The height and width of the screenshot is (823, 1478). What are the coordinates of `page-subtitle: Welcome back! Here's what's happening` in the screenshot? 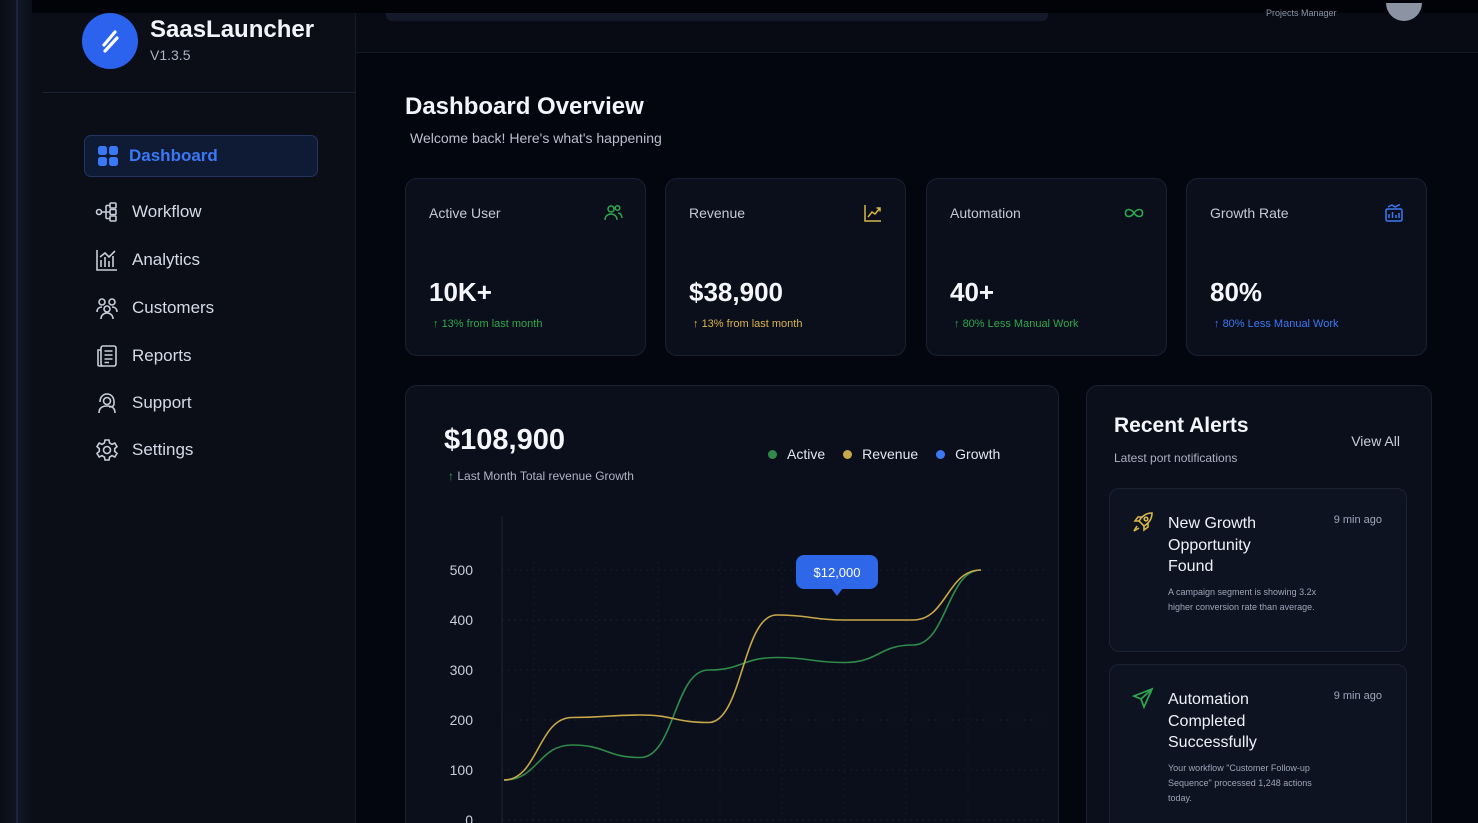 It's located at (536, 138).